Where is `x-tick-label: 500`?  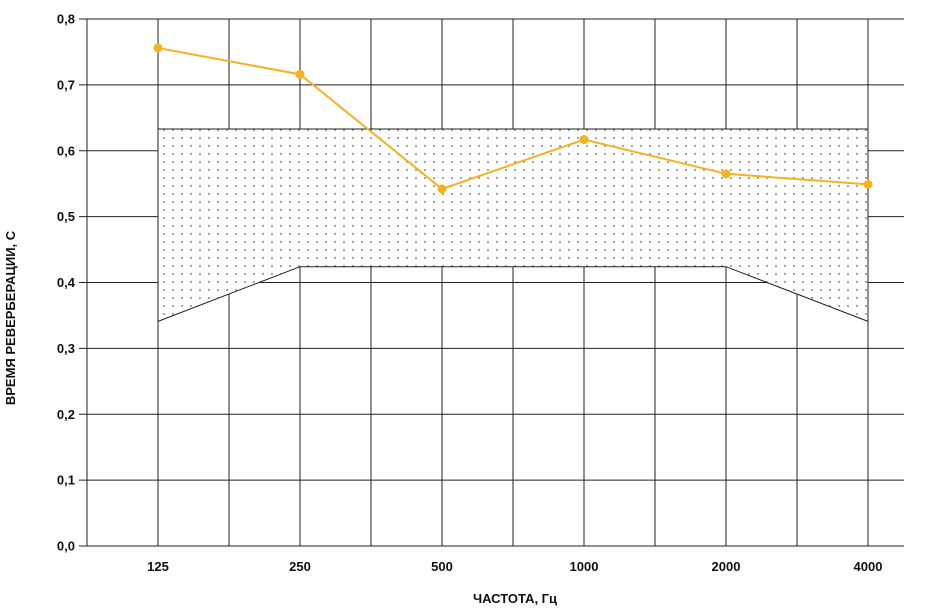
x-tick-label: 500 is located at coordinates (442, 566).